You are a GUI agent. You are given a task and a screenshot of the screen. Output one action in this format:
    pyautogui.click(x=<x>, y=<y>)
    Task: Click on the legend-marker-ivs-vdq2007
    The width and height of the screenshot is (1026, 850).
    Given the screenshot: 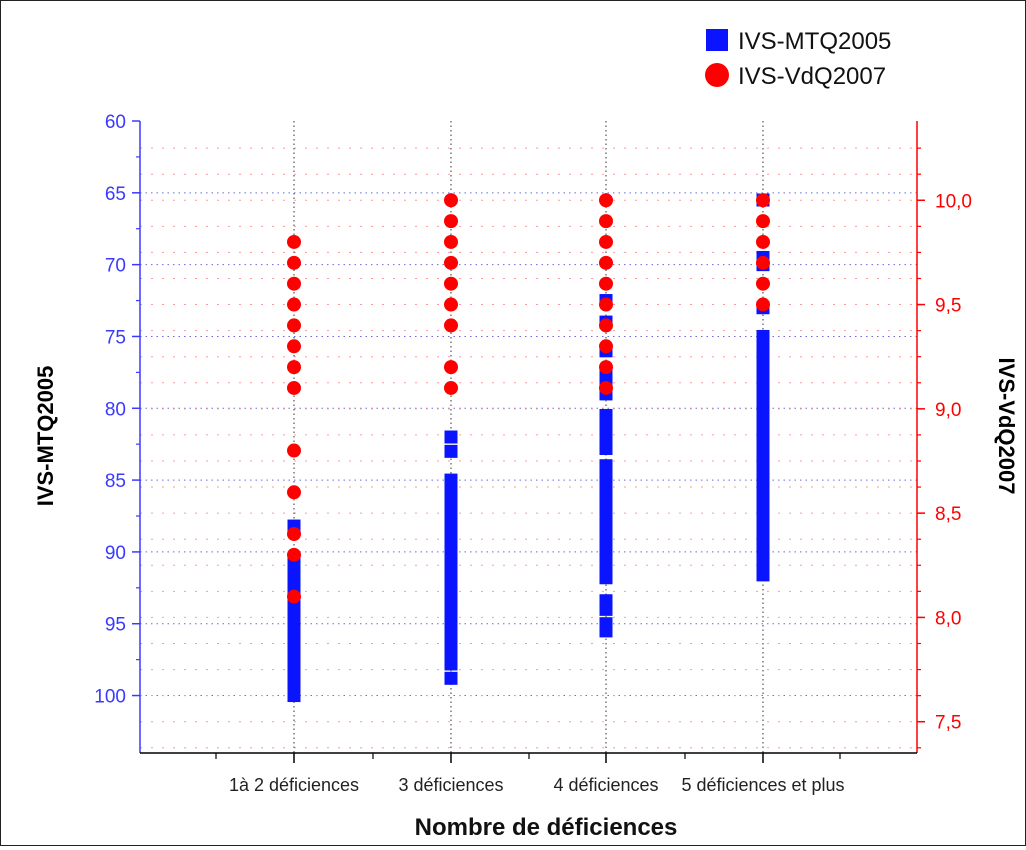 What is the action you would take?
    pyautogui.click(x=717, y=75)
    